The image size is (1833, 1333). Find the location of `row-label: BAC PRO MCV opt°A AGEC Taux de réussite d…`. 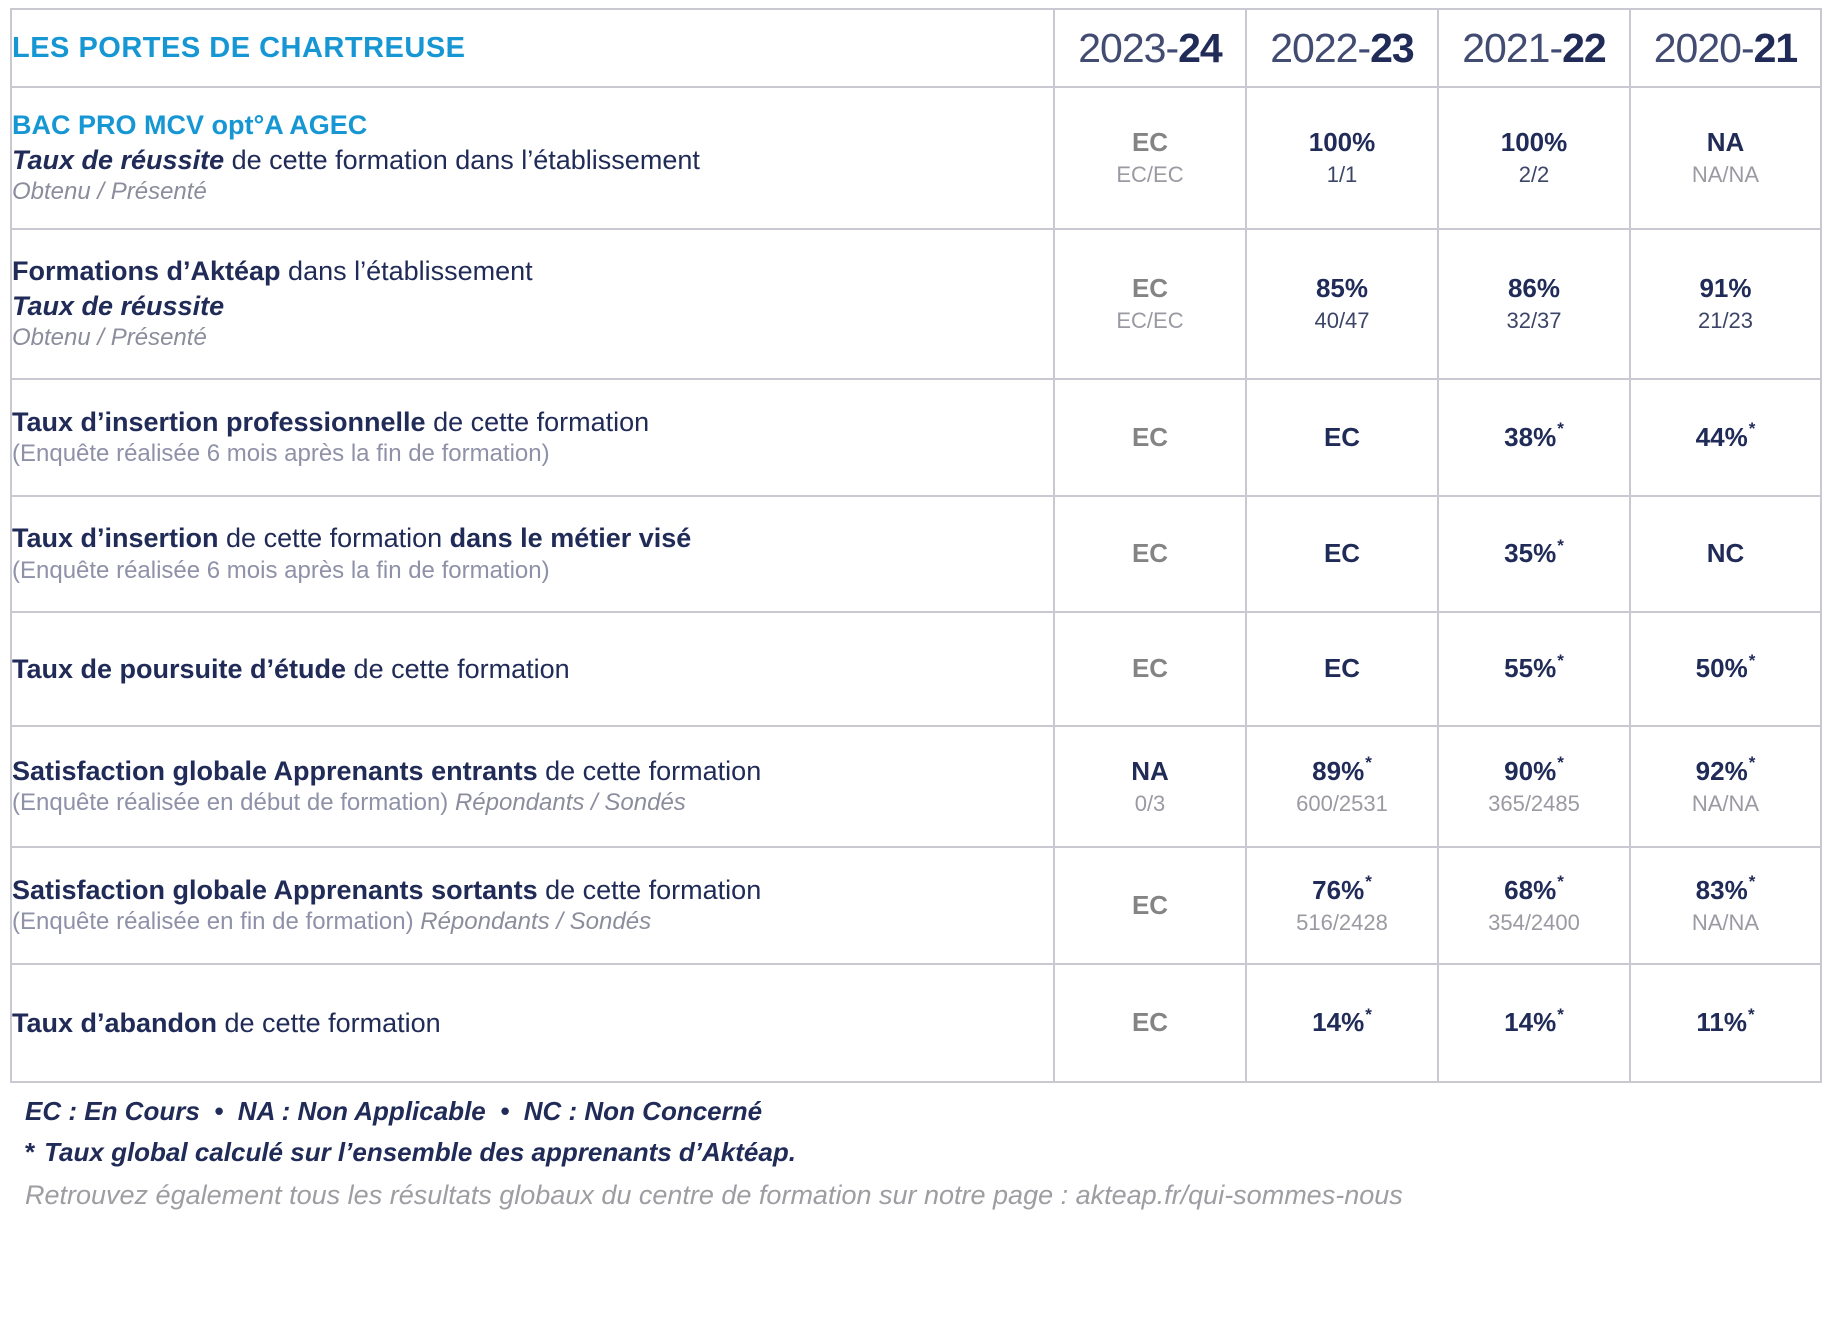

row-label: BAC PRO MCV opt°A AGEC Taux de réussite d… is located at coordinates (532, 158).